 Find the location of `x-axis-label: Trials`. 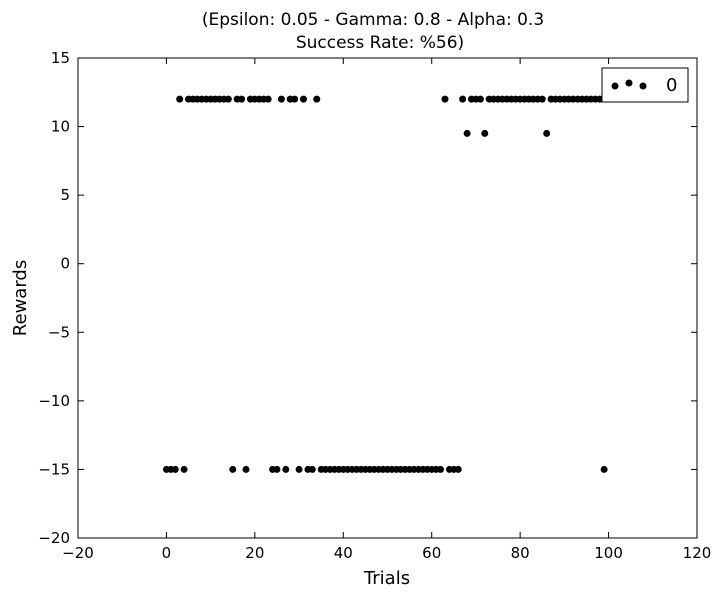

x-axis-label: Trials is located at coordinates (386, 578).